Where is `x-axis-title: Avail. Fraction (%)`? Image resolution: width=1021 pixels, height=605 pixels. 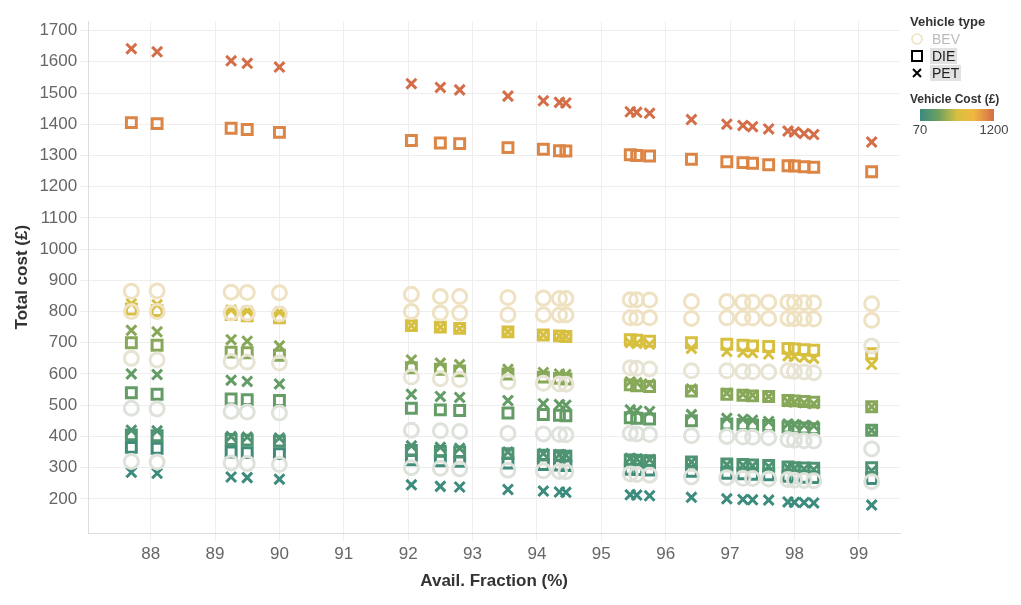
x-axis-title: Avail. Fraction (%) is located at coordinates (494, 581).